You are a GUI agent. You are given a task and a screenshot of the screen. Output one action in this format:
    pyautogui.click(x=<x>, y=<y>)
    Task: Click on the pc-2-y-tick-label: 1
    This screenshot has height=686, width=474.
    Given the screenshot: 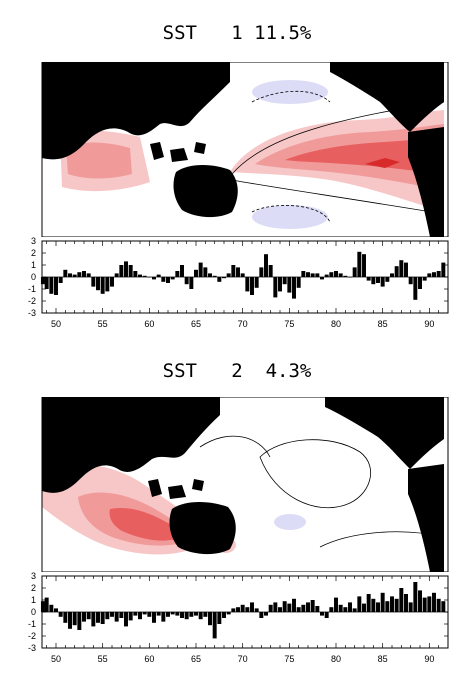 What is the action you would take?
    pyautogui.click(x=33, y=600)
    